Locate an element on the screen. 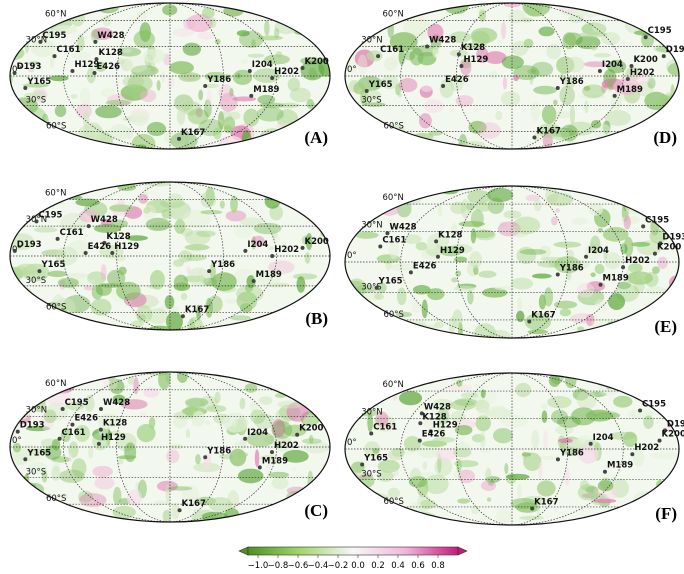  colorbar-tick-label: −1.0 is located at coordinates (258, 566).